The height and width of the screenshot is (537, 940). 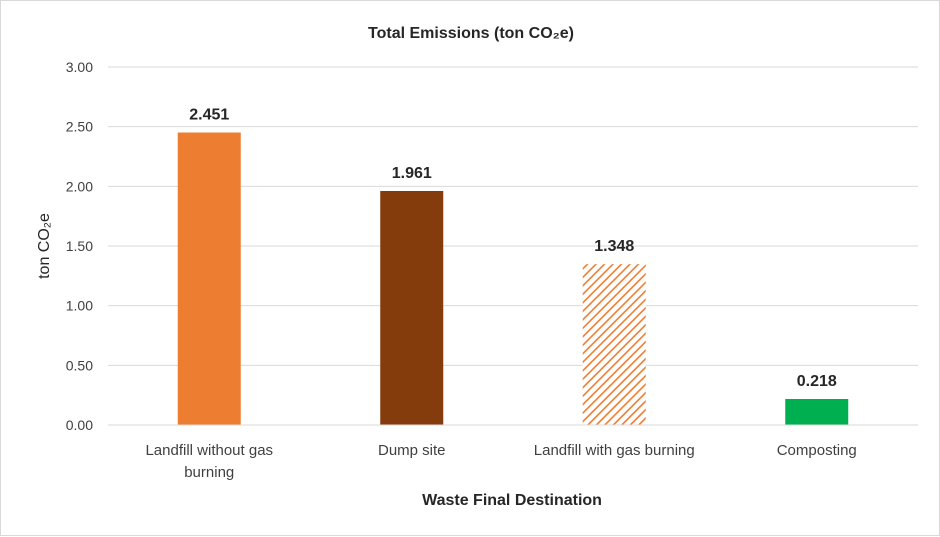 I want to click on y-tick-label: 0.00, so click(x=79, y=425).